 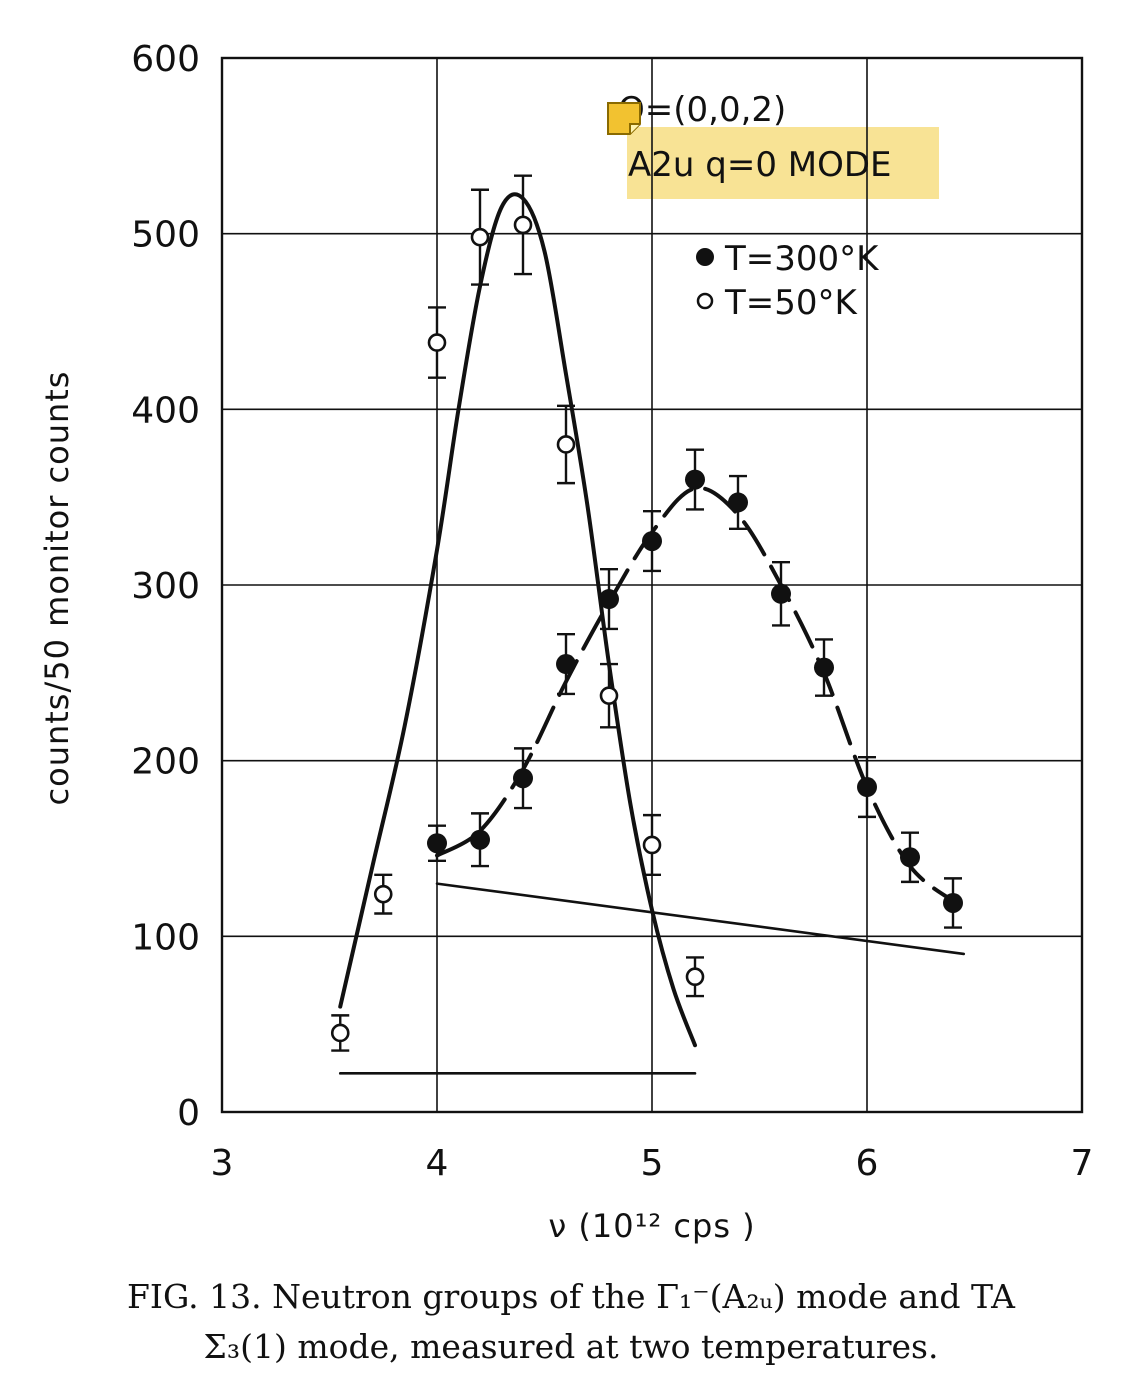 What do you see at coordinates (165, 410) in the screenshot?
I see `y-tick-label: 400` at bounding box center [165, 410].